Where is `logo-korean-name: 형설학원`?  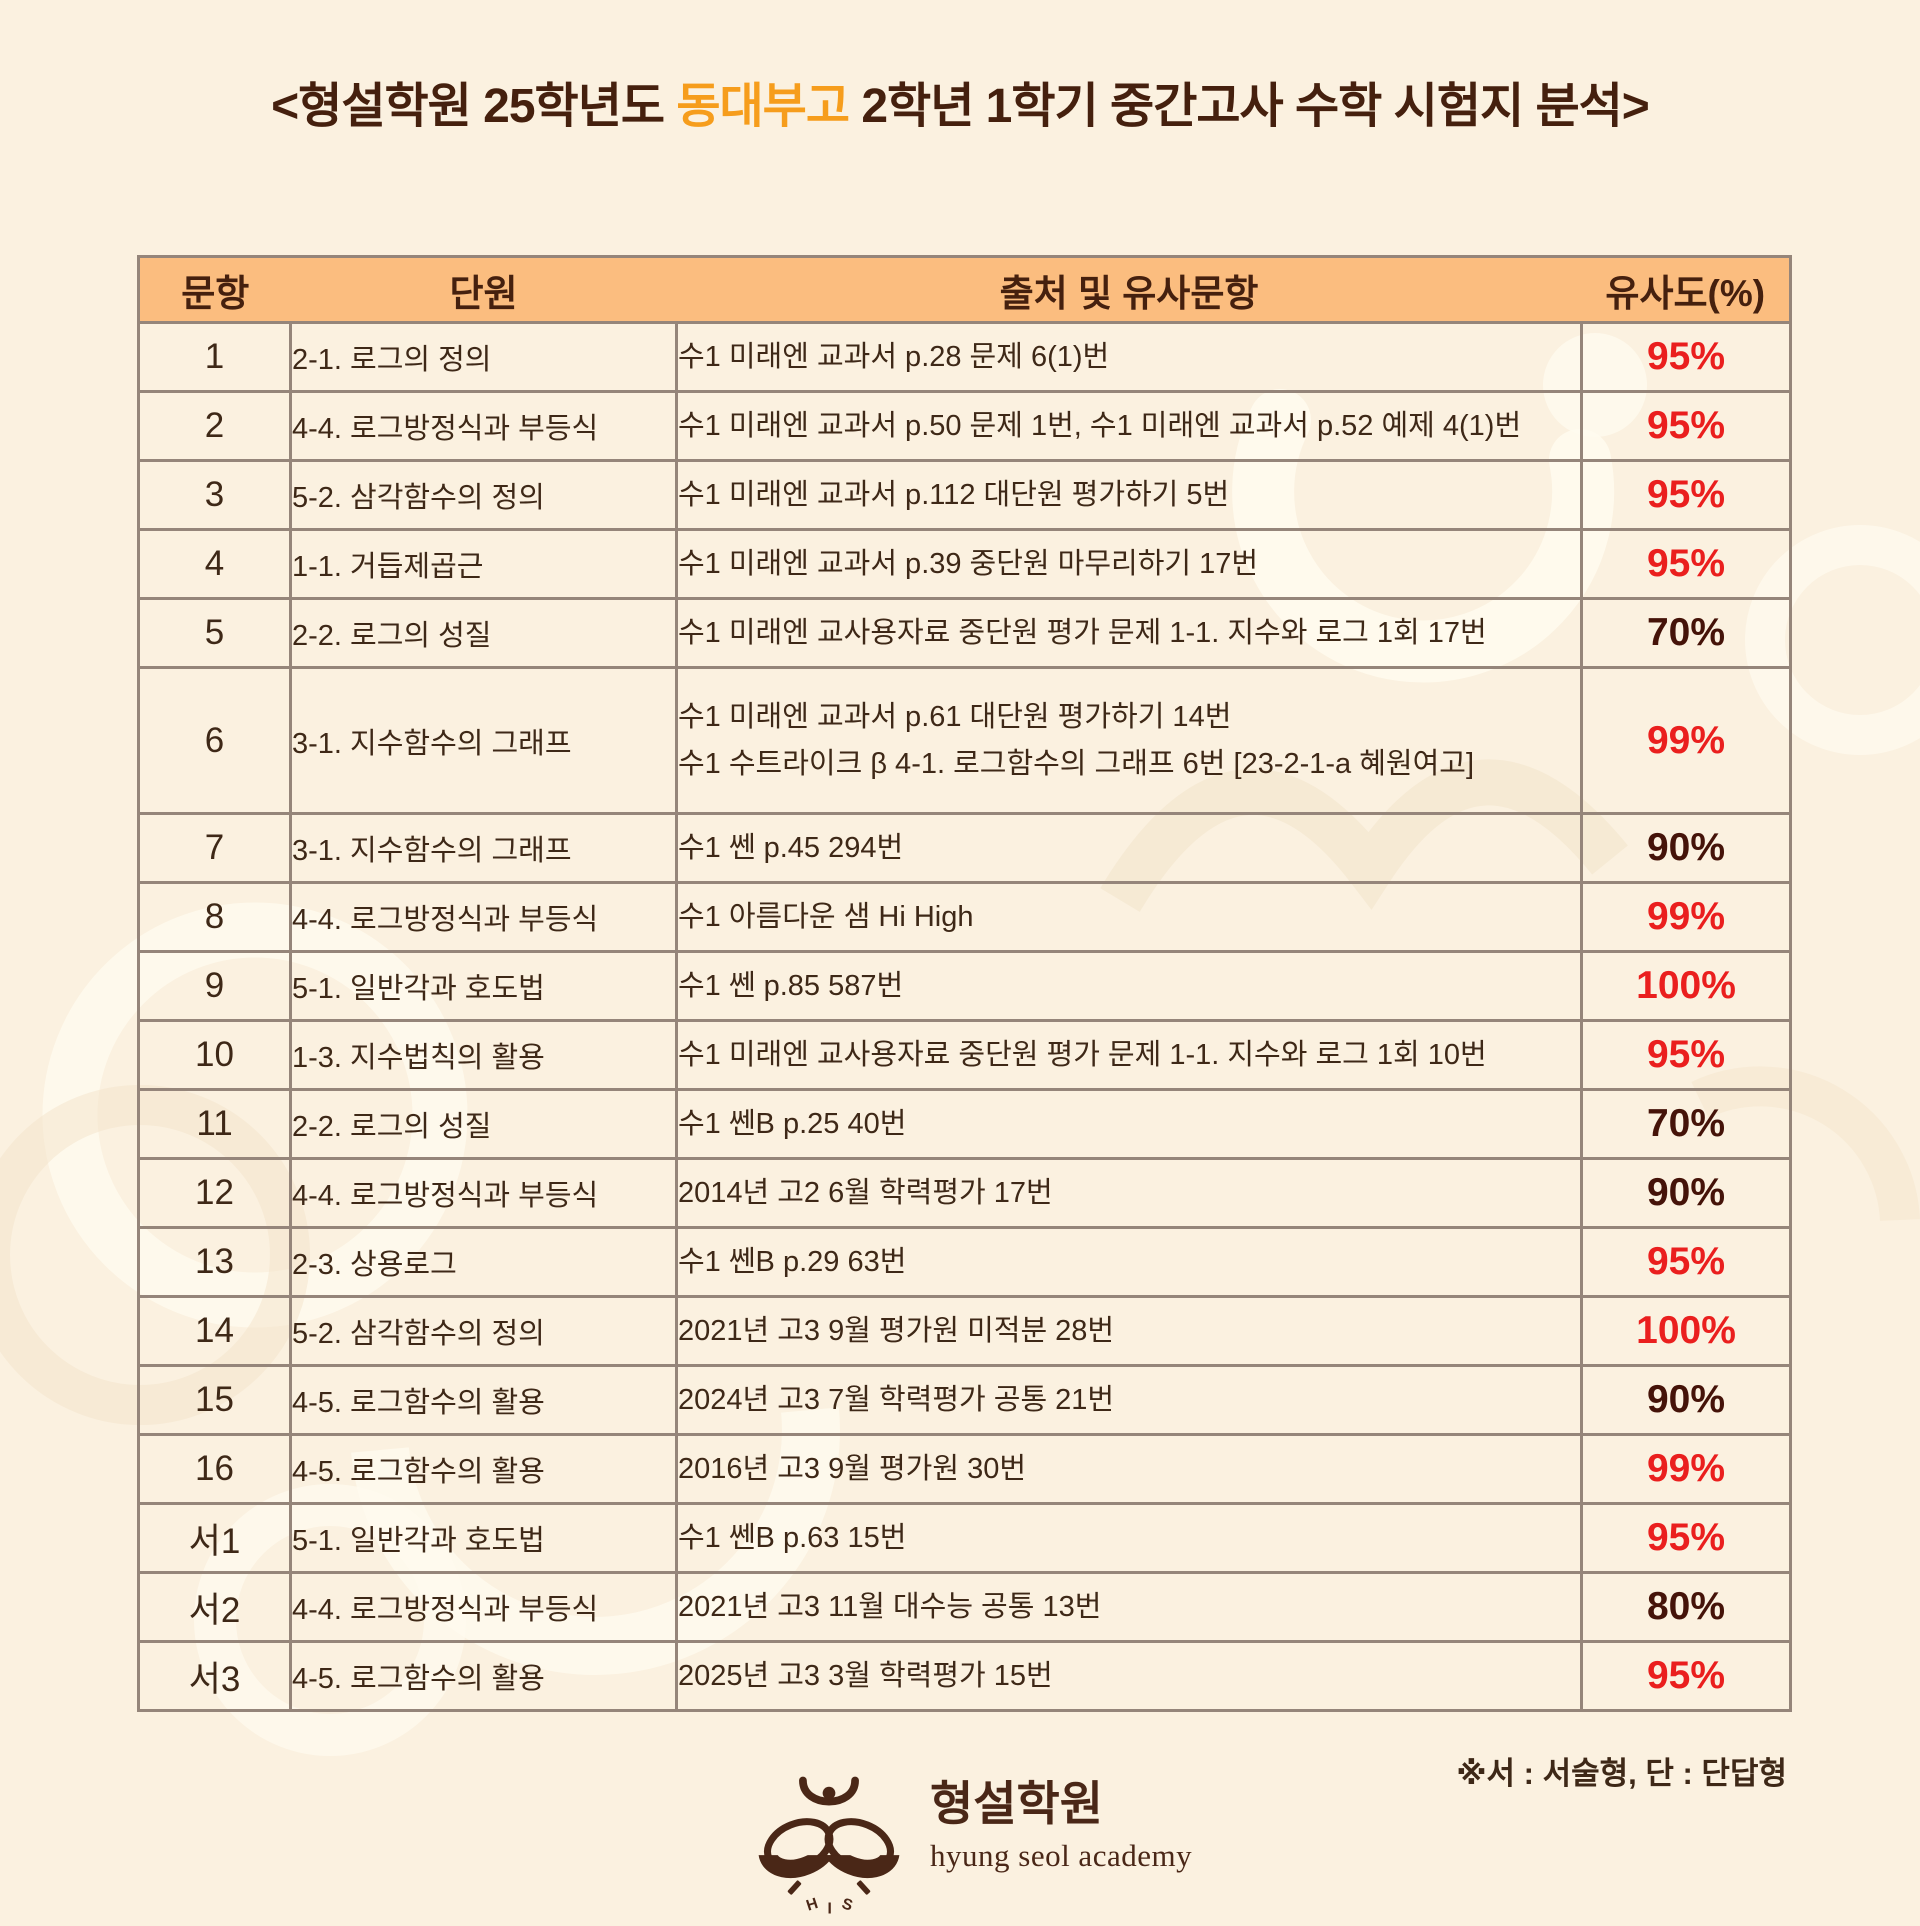
logo-korean-name: 형설학원 is located at coordinates (1016, 1805).